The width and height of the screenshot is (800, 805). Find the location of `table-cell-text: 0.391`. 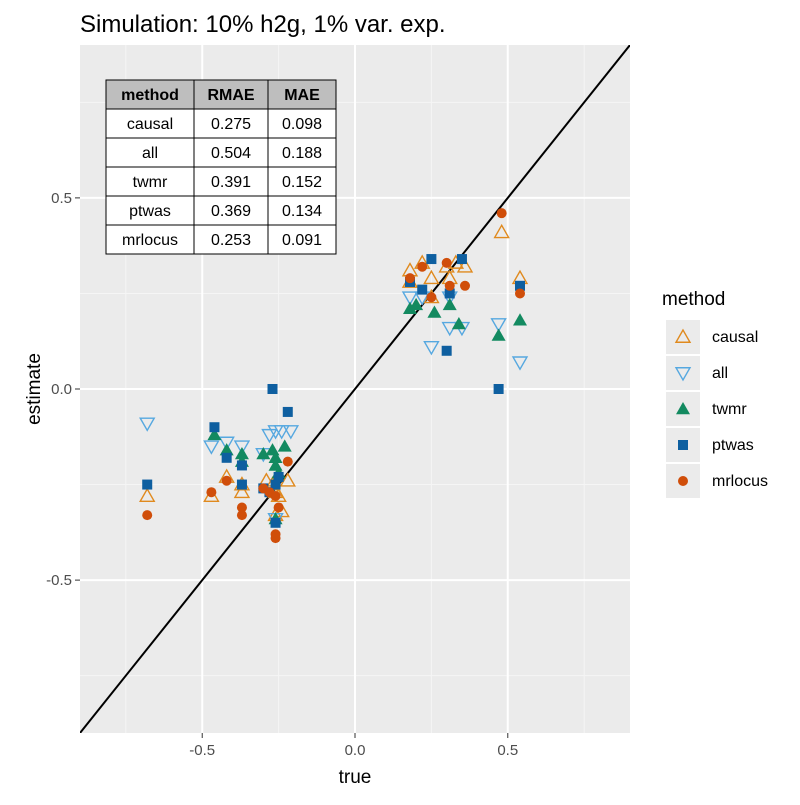

table-cell-text: 0.391 is located at coordinates (231, 182).